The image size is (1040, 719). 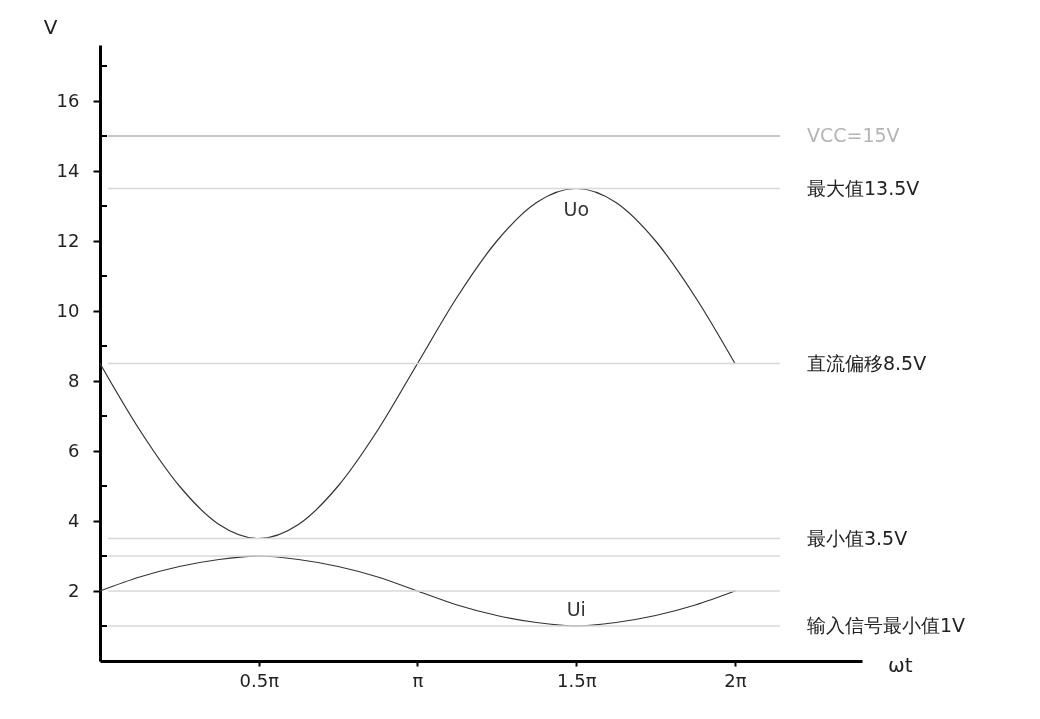 What do you see at coordinates (68, 310) in the screenshot?
I see `y-tick-label: 10` at bounding box center [68, 310].